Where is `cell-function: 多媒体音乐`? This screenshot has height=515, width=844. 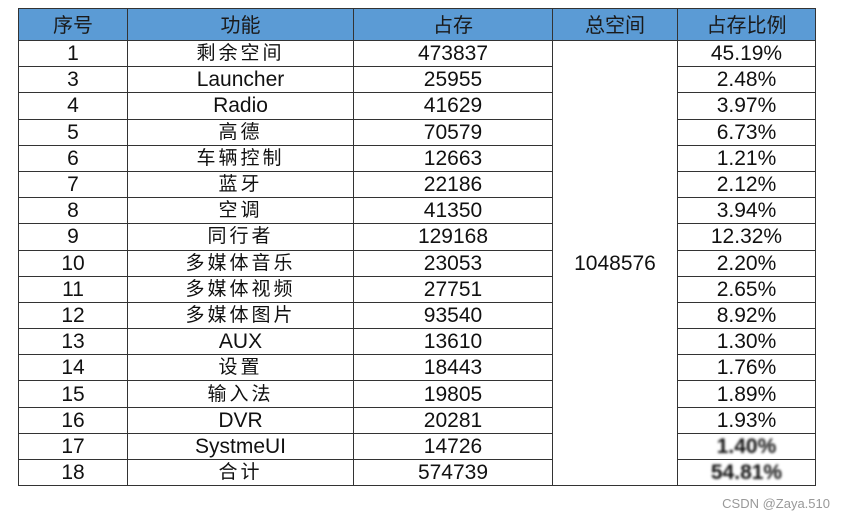
cell-function: 多媒体音乐 is located at coordinates (240, 263).